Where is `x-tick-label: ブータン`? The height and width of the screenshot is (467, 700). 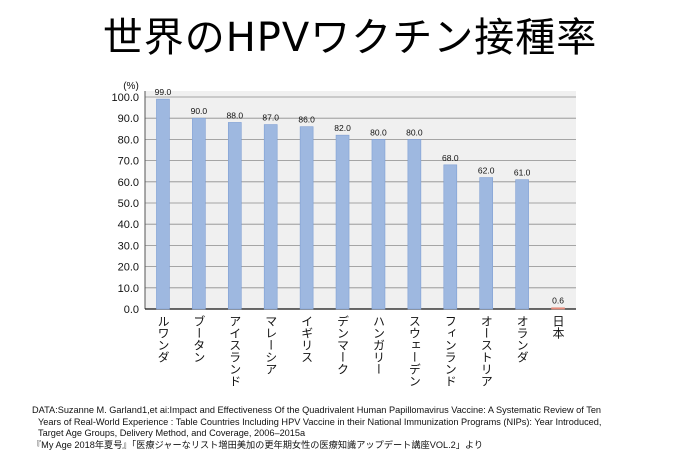 x-tick-label: ブータン is located at coordinates (199, 338).